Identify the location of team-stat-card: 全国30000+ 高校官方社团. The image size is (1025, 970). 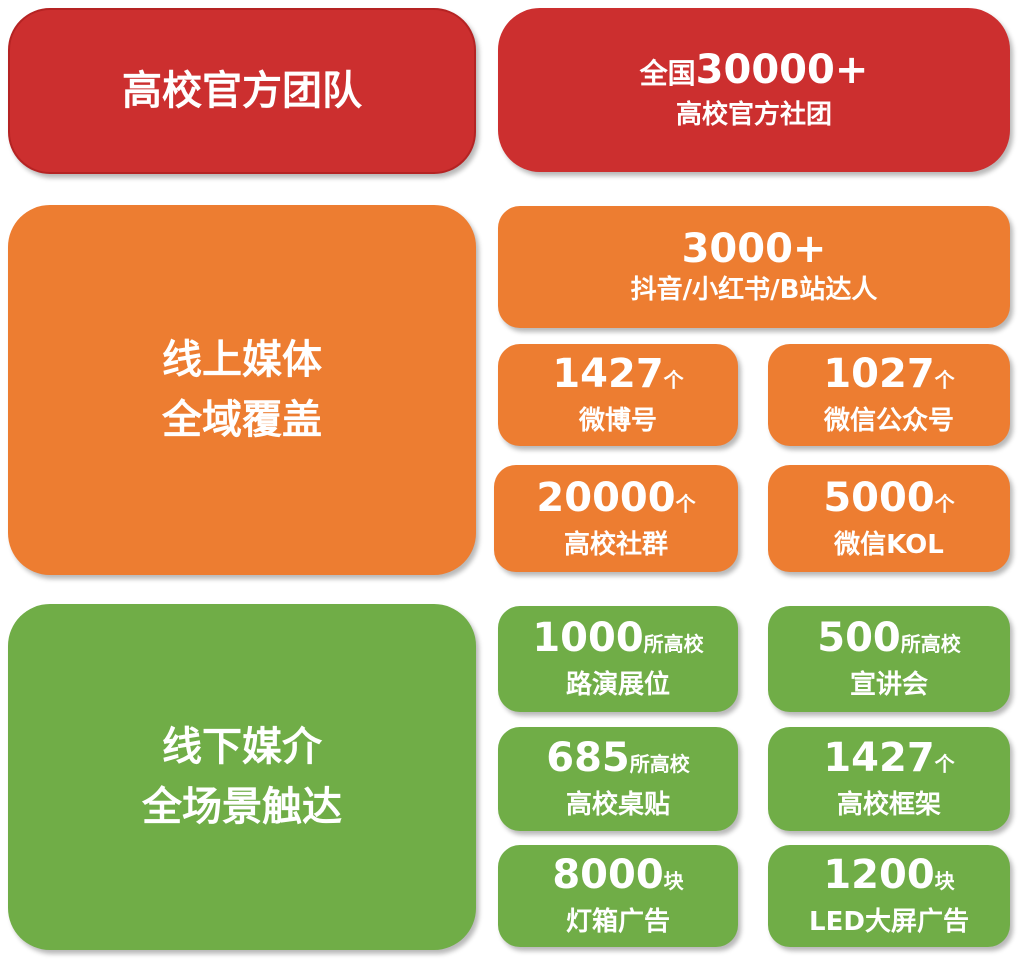
(754, 90).